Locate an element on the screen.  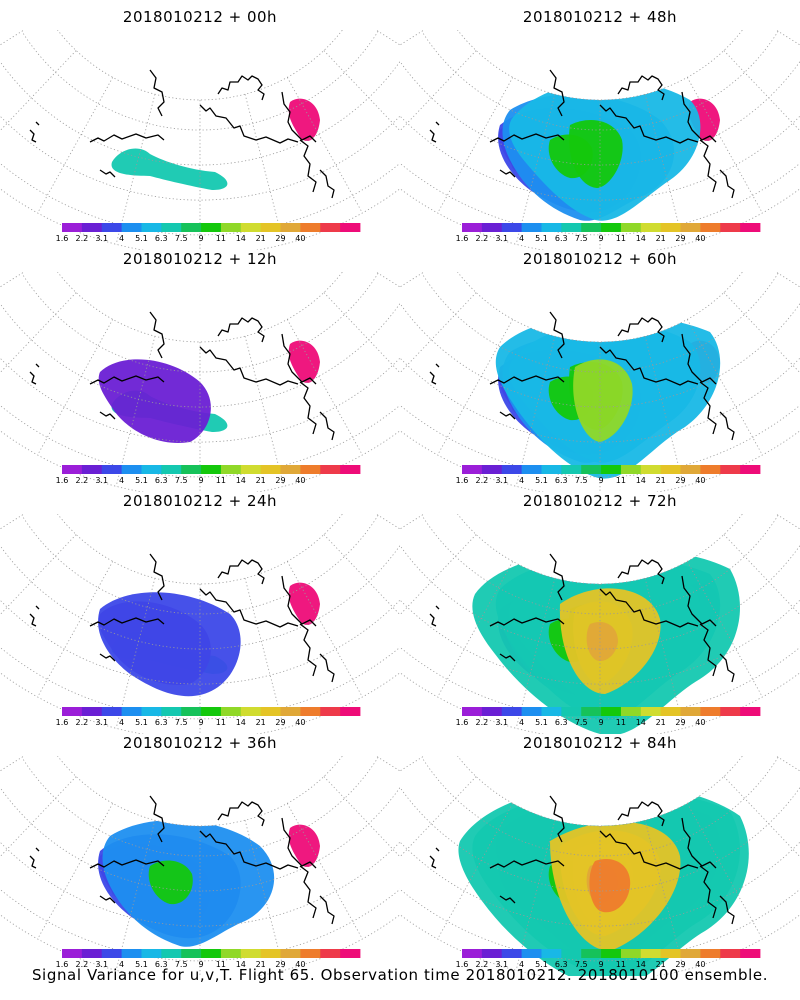
panel-title: 2018010212 + 48h is located at coordinates (600, 17).